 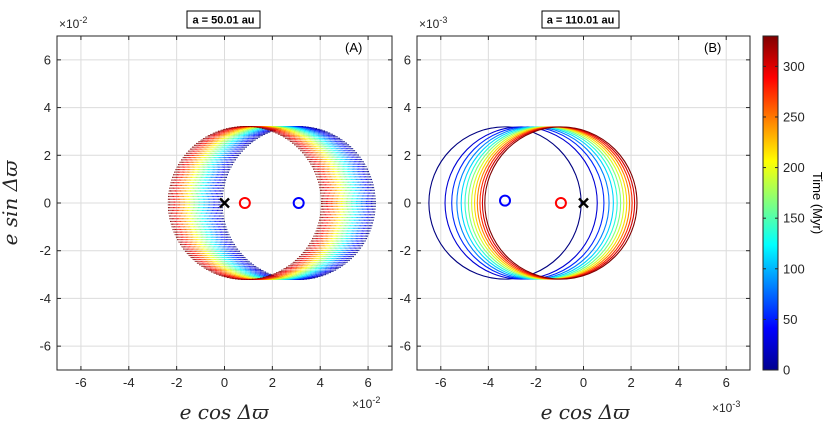 I want to click on panel-a-label: (A), so click(x=353, y=47).